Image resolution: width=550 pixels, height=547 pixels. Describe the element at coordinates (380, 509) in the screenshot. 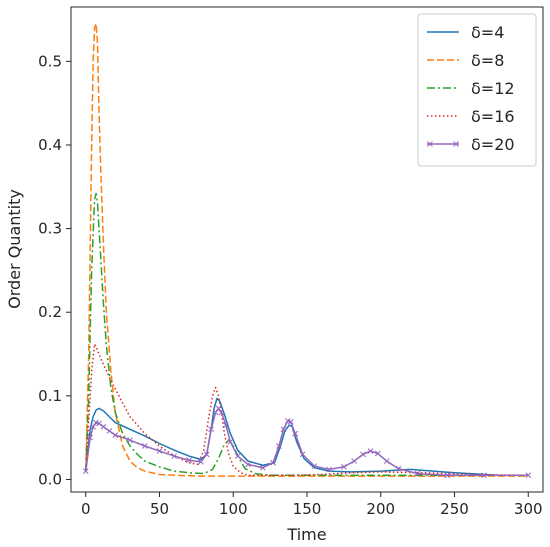

I see `x-tick-label: 200` at that location.